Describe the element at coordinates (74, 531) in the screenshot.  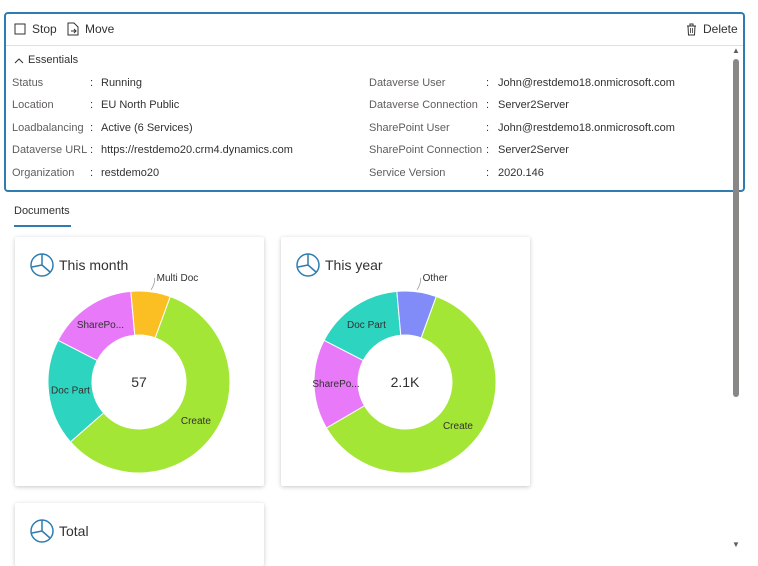
I see `card-title: Total` at that location.